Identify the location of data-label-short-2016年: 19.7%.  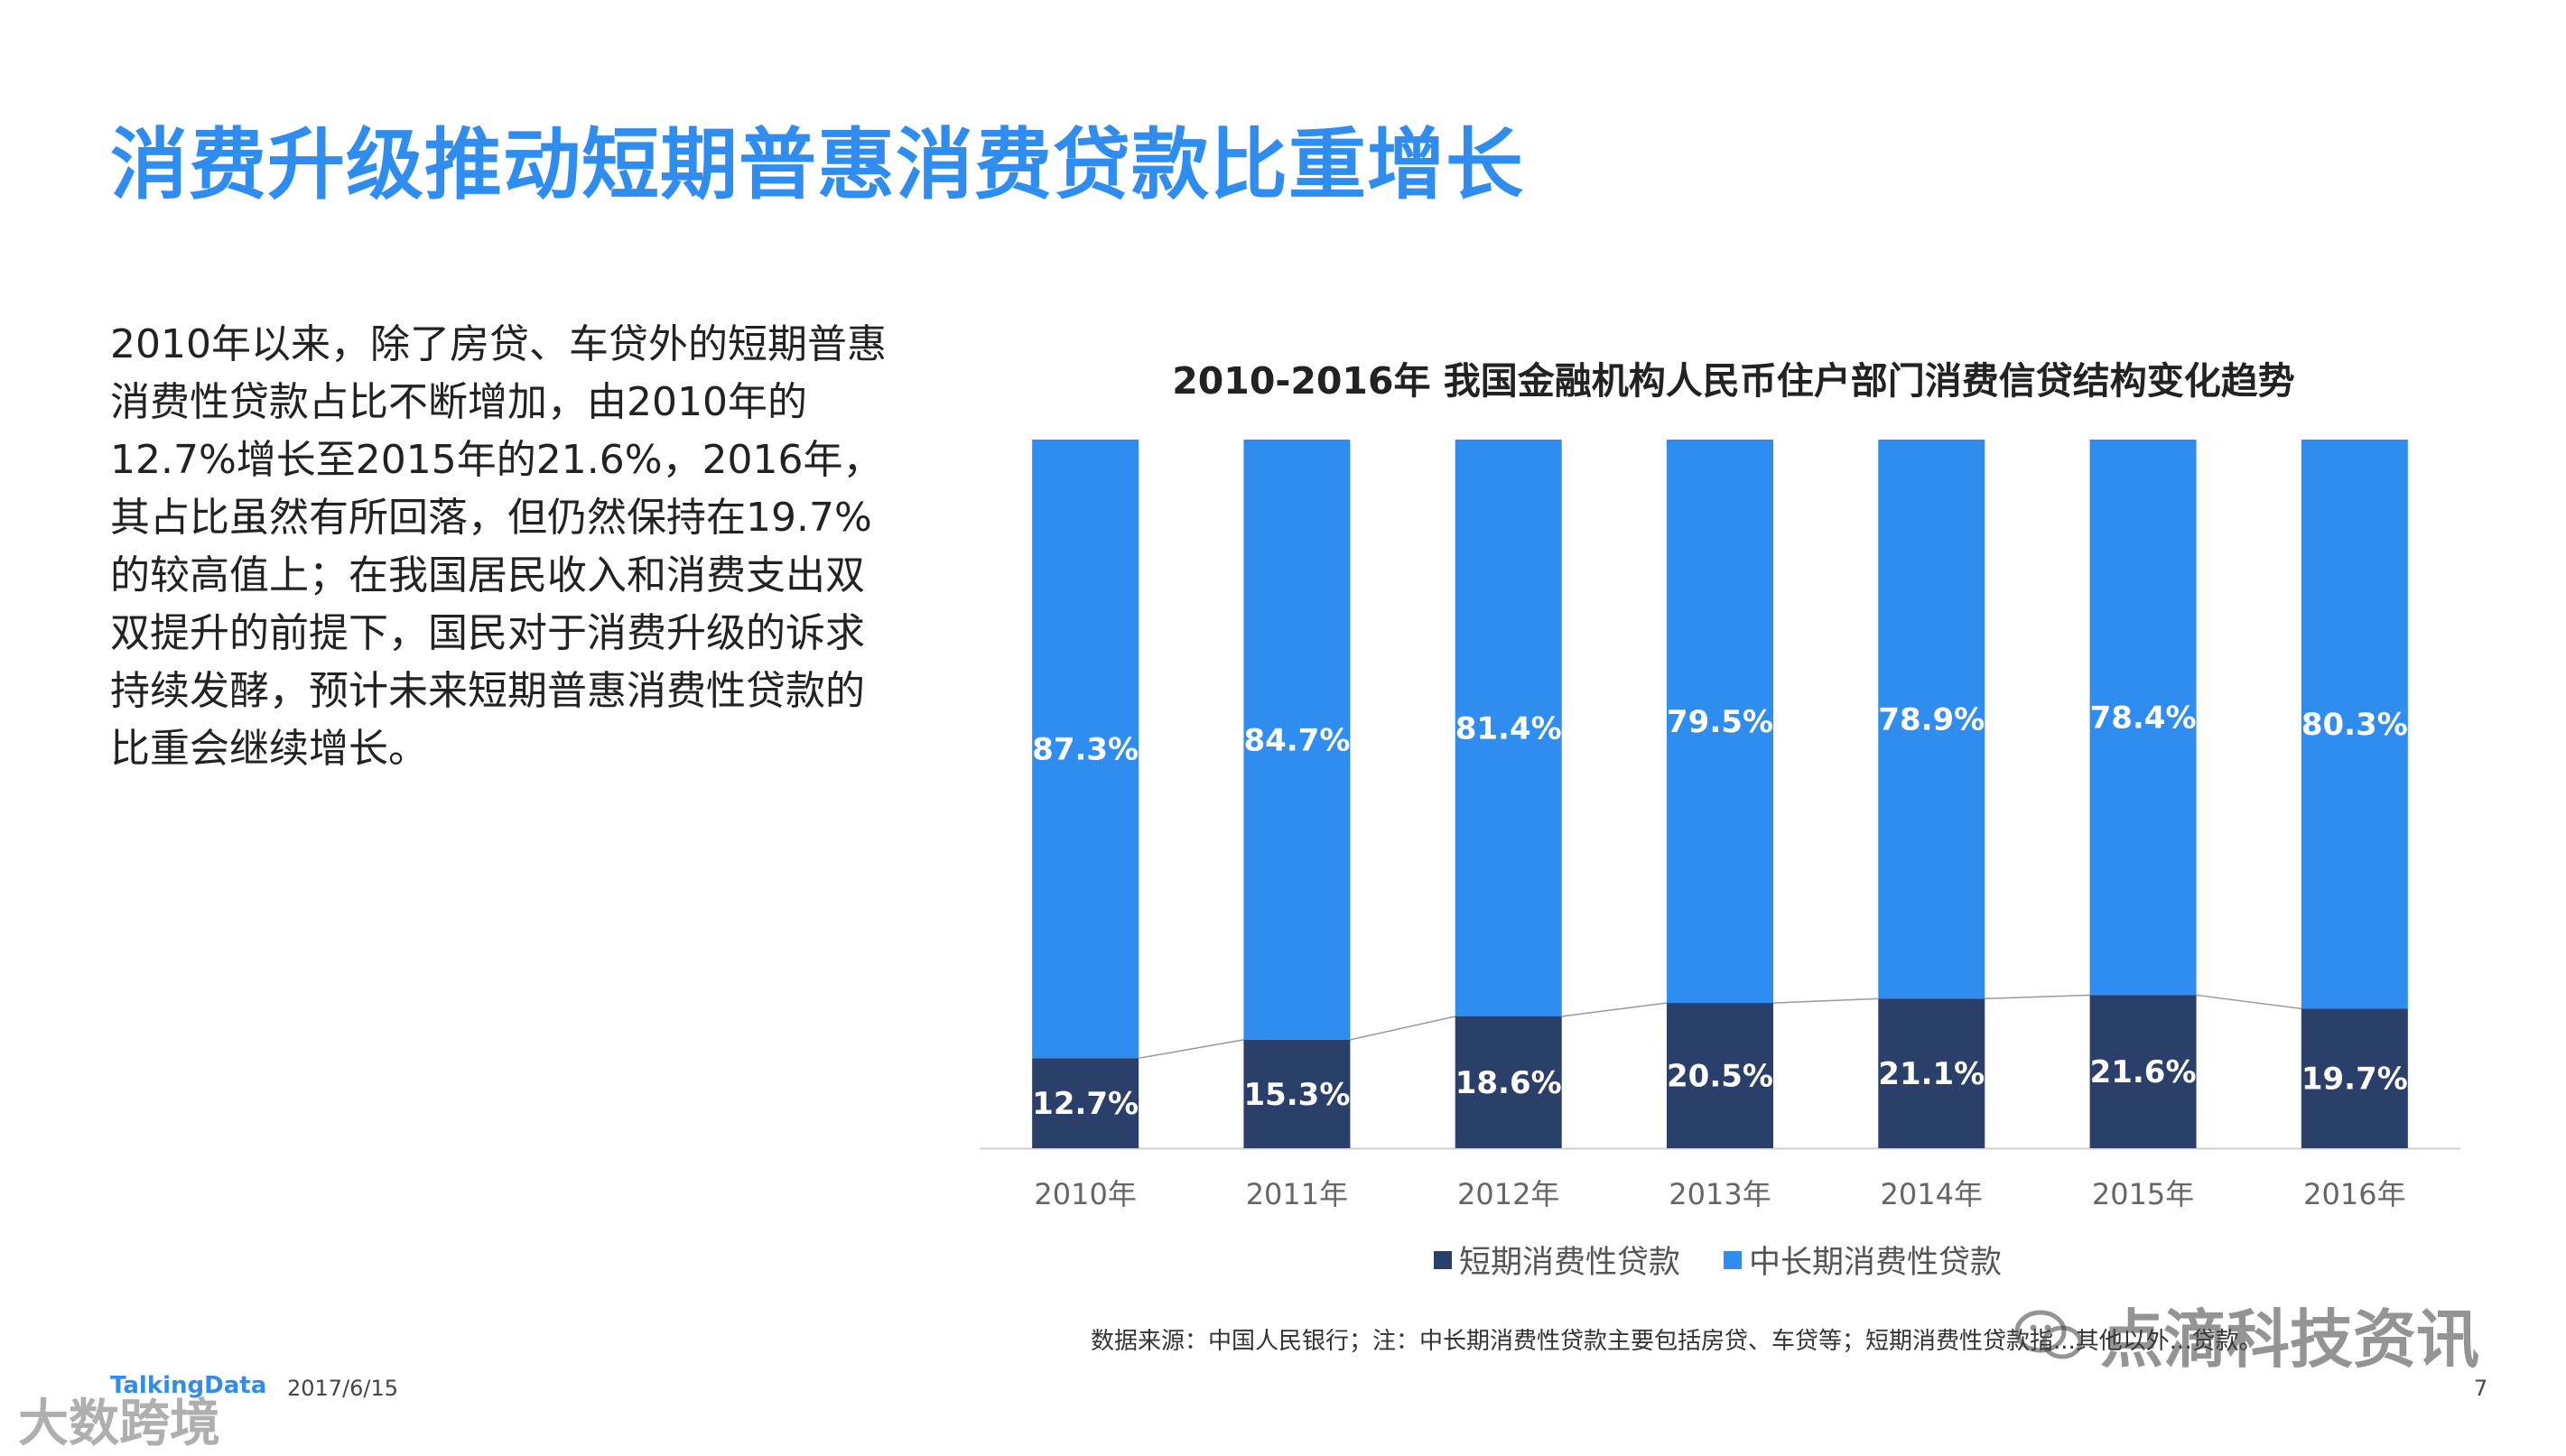
(2355, 1080).